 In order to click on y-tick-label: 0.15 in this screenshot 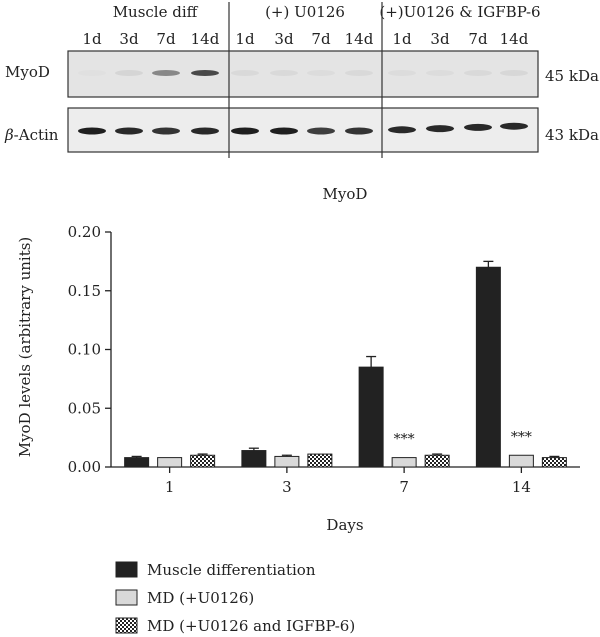, I will do `click(84, 291)`.